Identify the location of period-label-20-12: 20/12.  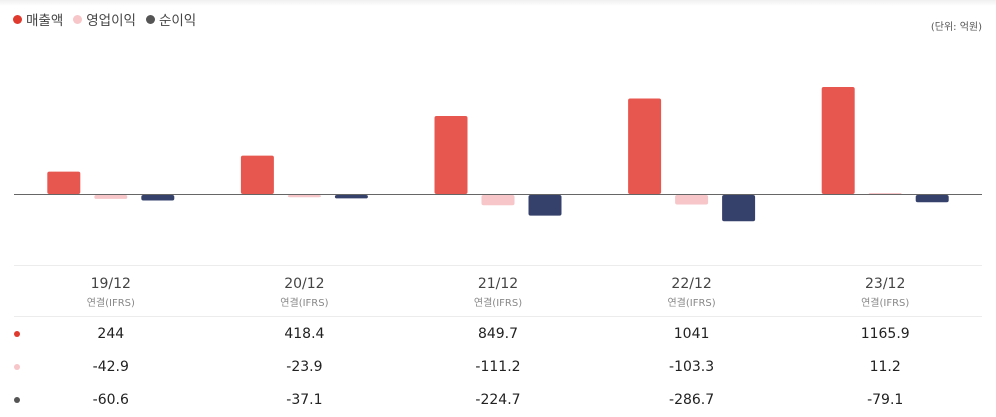
(304, 284).